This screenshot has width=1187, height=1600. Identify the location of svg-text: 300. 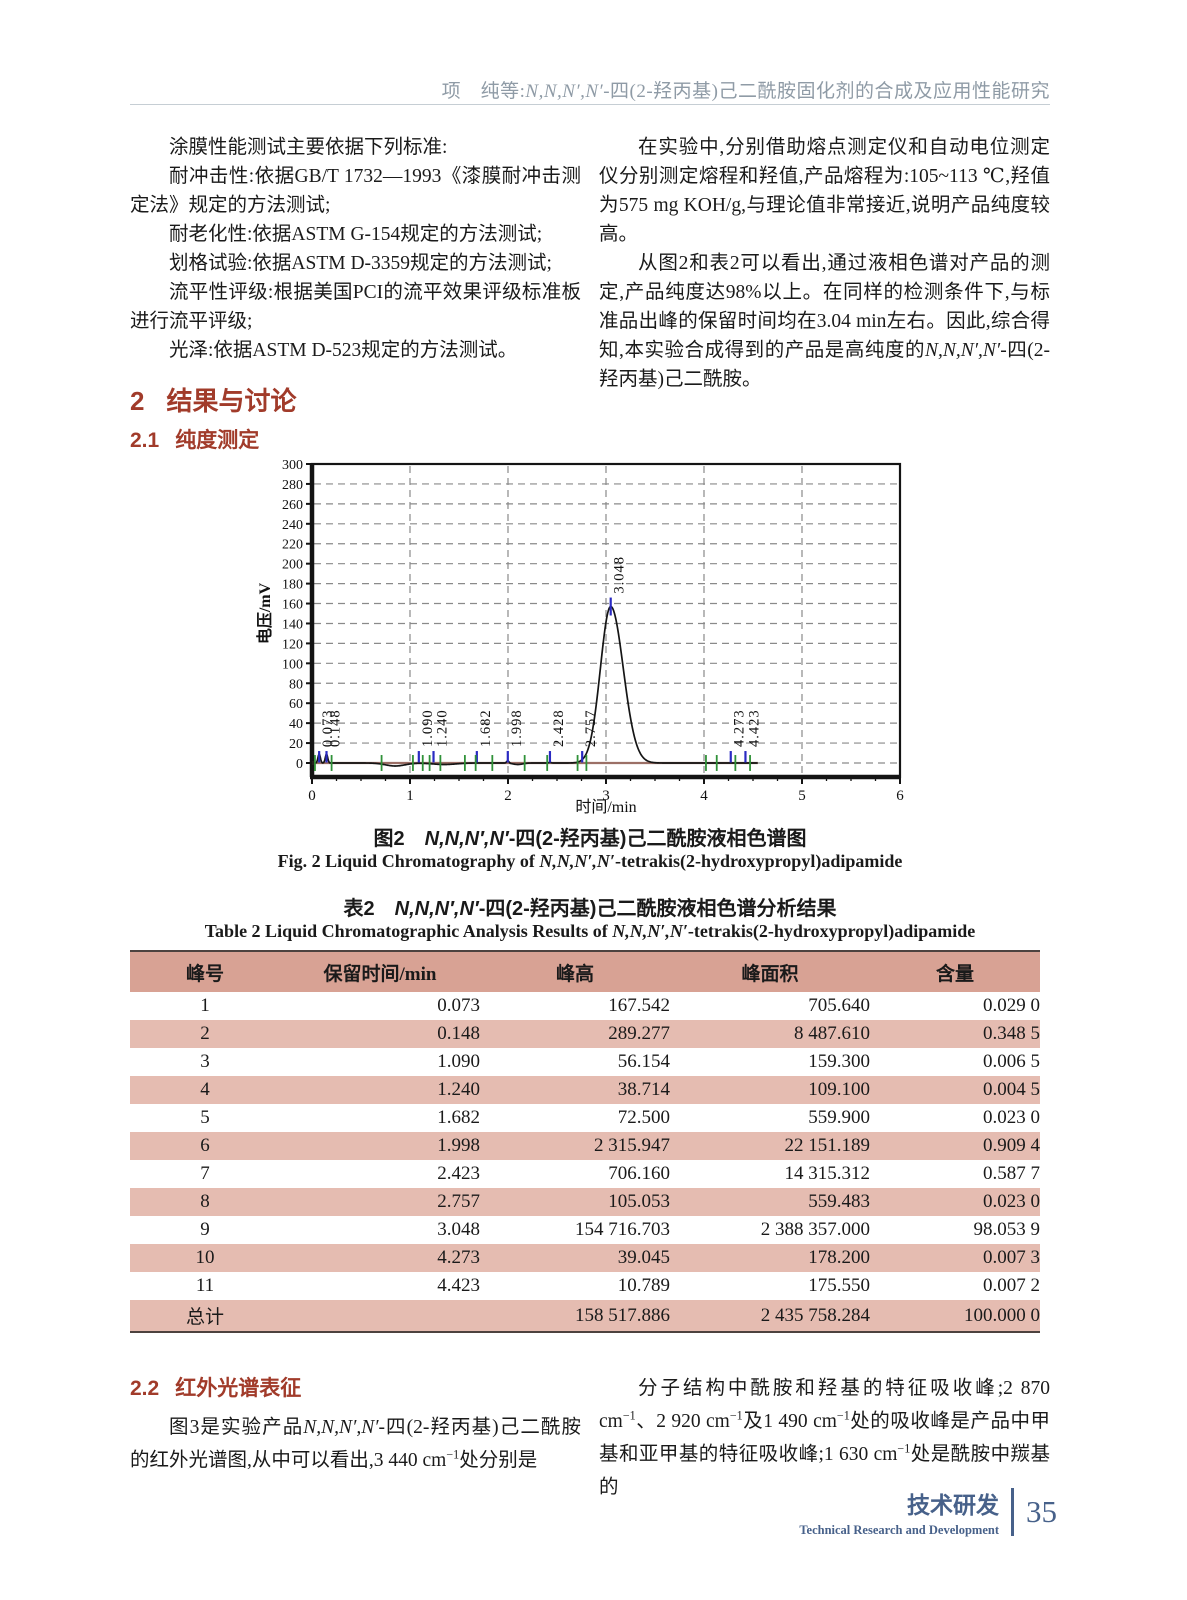
(292, 465).